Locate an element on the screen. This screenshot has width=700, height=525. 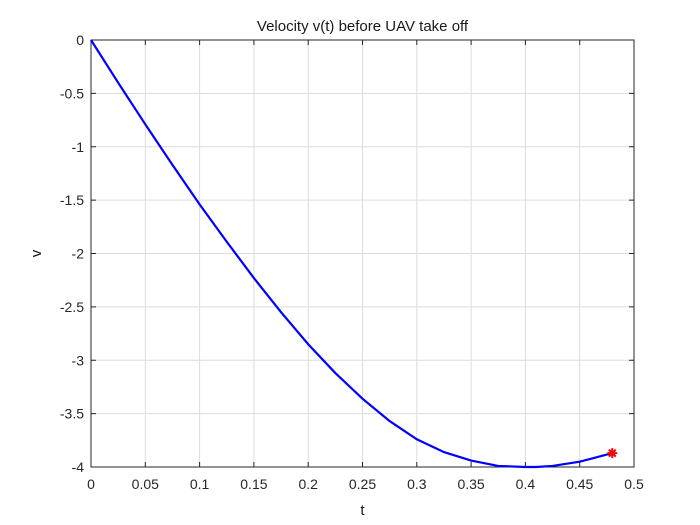
y-tick-label: -2 is located at coordinates (78, 254).